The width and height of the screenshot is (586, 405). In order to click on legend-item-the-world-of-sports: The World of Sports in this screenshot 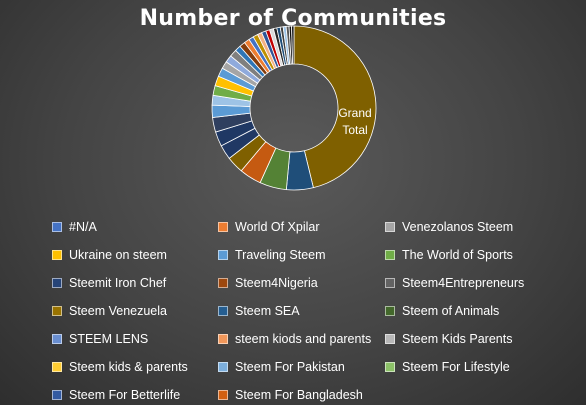, I will do `click(449, 255)`.